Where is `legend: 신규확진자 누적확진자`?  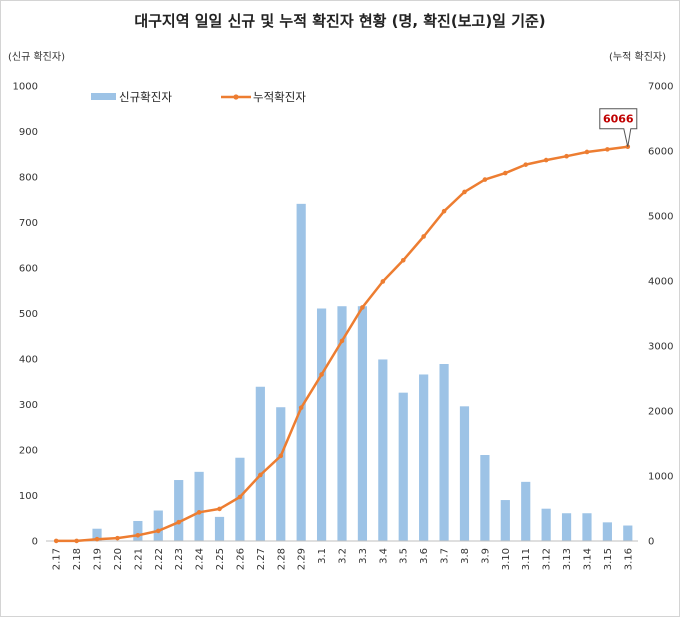
legend: 신규확진자 누적확진자 is located at coordinates (198, 97).